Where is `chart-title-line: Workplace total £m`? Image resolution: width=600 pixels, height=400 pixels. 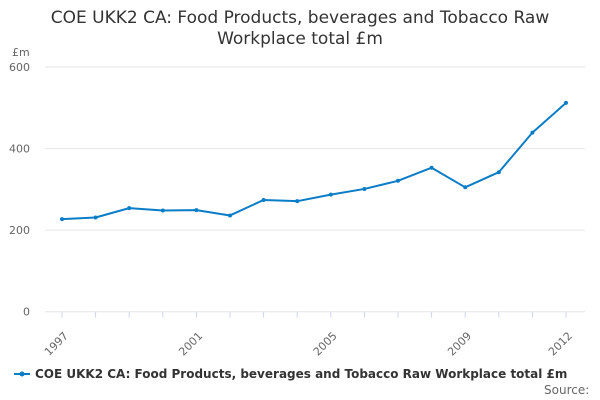 chart-title-line: Workplace total £m is located at coordinates (300, 39).